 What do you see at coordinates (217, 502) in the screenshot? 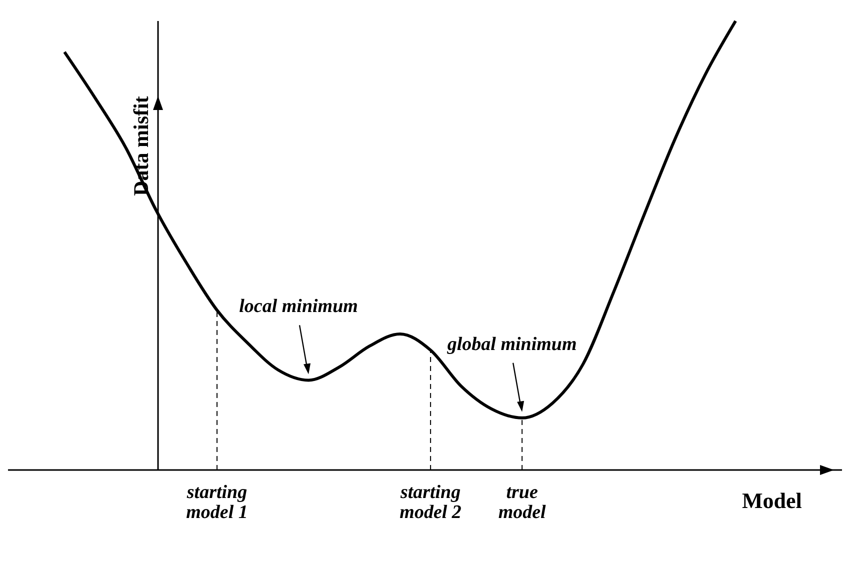
I see `x-tick-label: starting model 1` at bounding box center [217, 502].